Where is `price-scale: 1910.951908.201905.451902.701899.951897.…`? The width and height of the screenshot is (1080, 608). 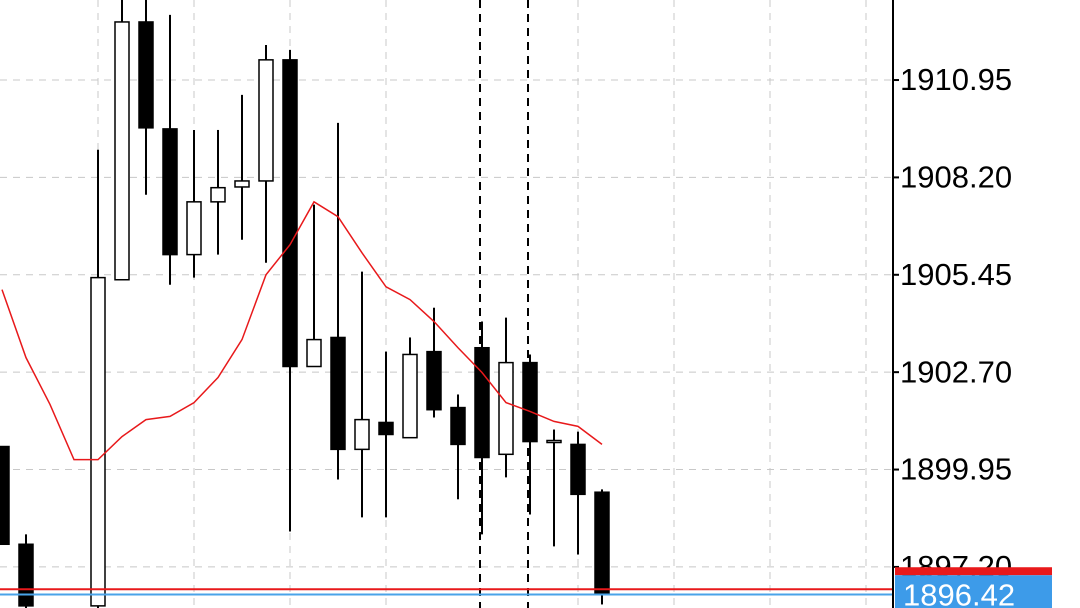
price-scale: 1910.951908.201905.451902.701899.951897.… is located at coordinates (972, 335).